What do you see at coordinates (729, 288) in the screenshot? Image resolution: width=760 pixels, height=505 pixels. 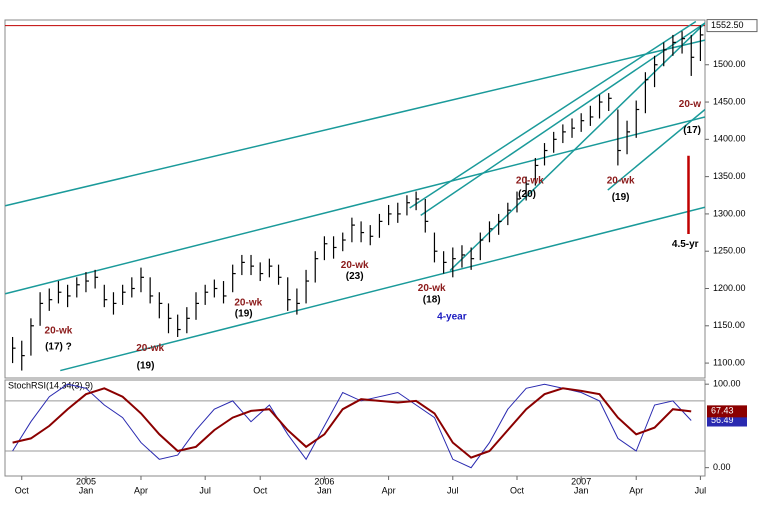 I see `y-tick-label: 1200.00` at bounding box center [729, 288].